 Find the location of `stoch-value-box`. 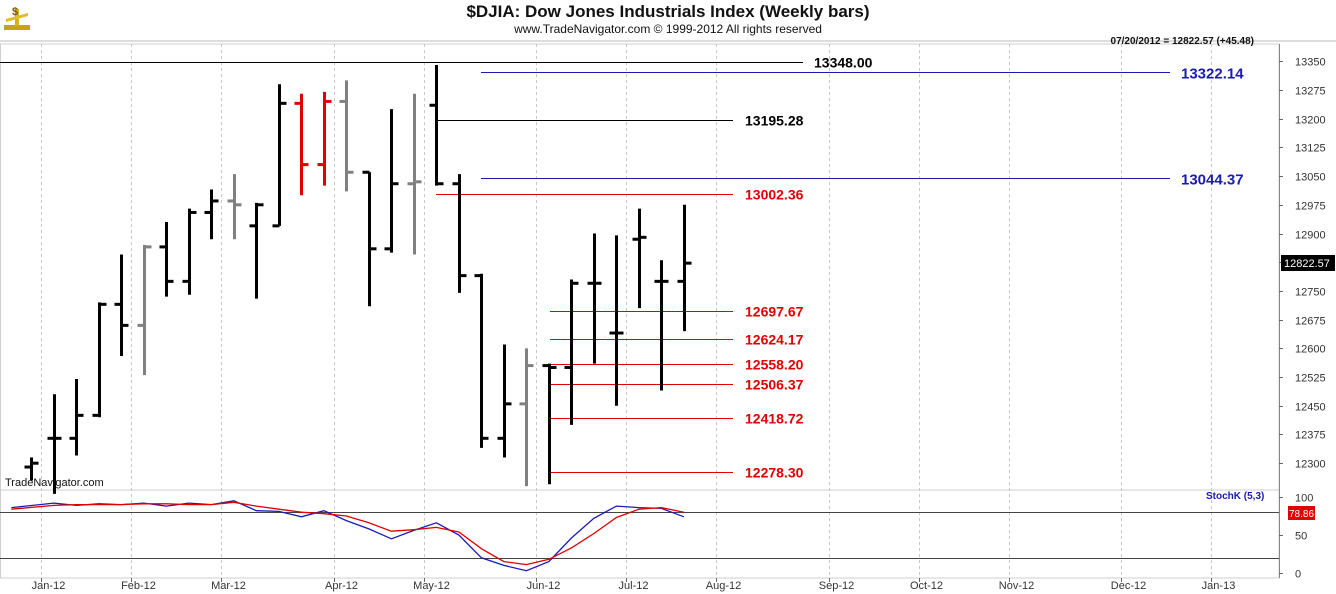

stoch-value-box is located at coordinates (1301, 513).